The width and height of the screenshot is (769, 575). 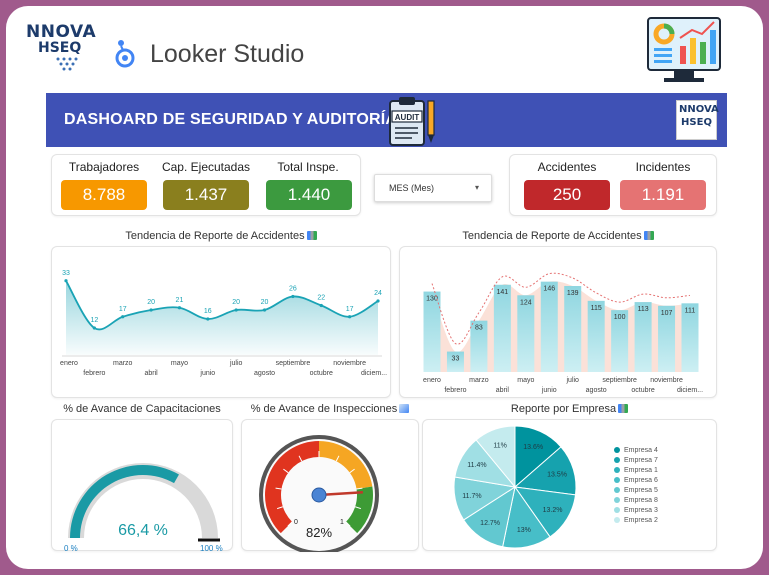 I want to click on pie-slice-label: 13%, so click(x=524, y=530).